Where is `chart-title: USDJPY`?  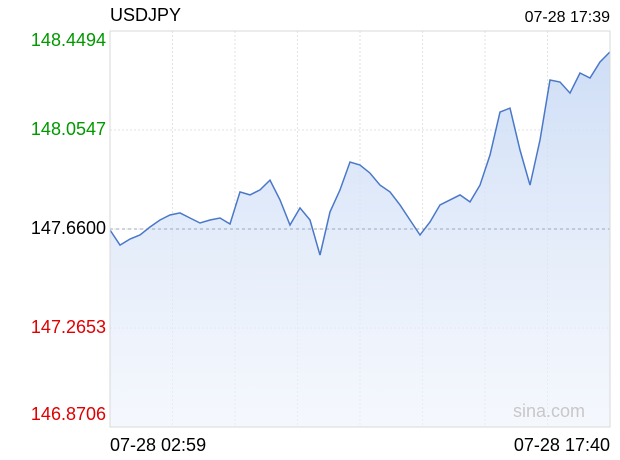
chart-title: USDJPY is located at coordinates (145, 15).